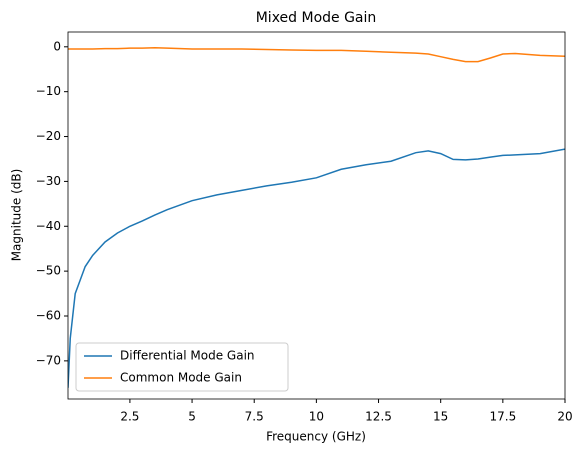 This screenshot has height=455, width=583. Describe the element at coordinates (181, 378) in the screenshot. I see `legend-label: Common Mode Gain` at that location.